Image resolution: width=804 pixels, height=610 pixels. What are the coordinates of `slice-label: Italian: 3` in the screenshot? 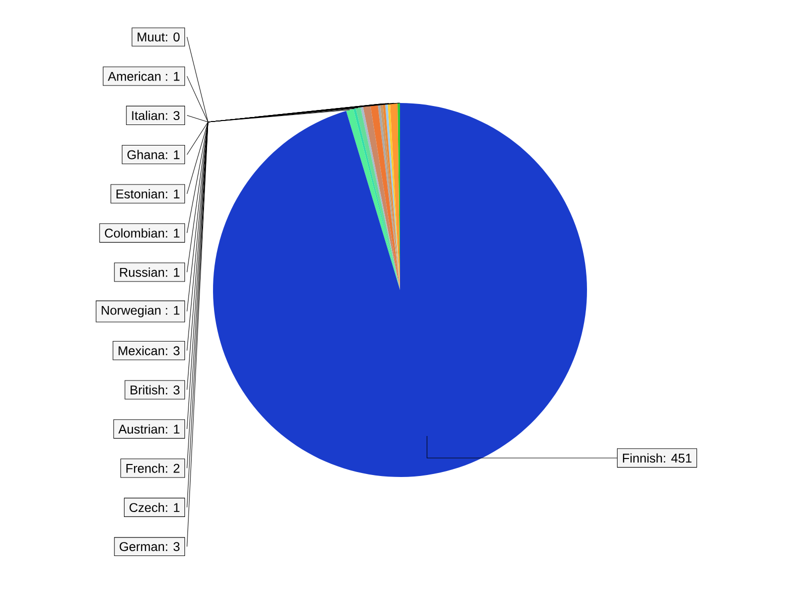 It's located at (156, 115).